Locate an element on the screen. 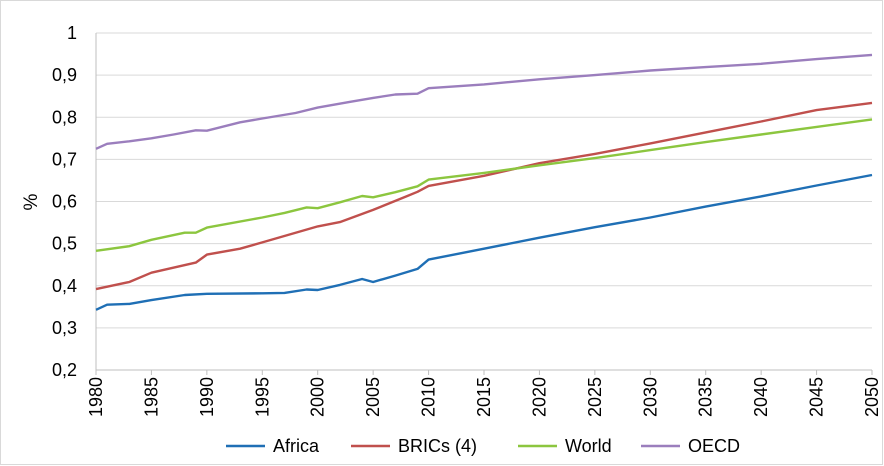  x-tick-label: 2050 is located at coordinates (872, 397).